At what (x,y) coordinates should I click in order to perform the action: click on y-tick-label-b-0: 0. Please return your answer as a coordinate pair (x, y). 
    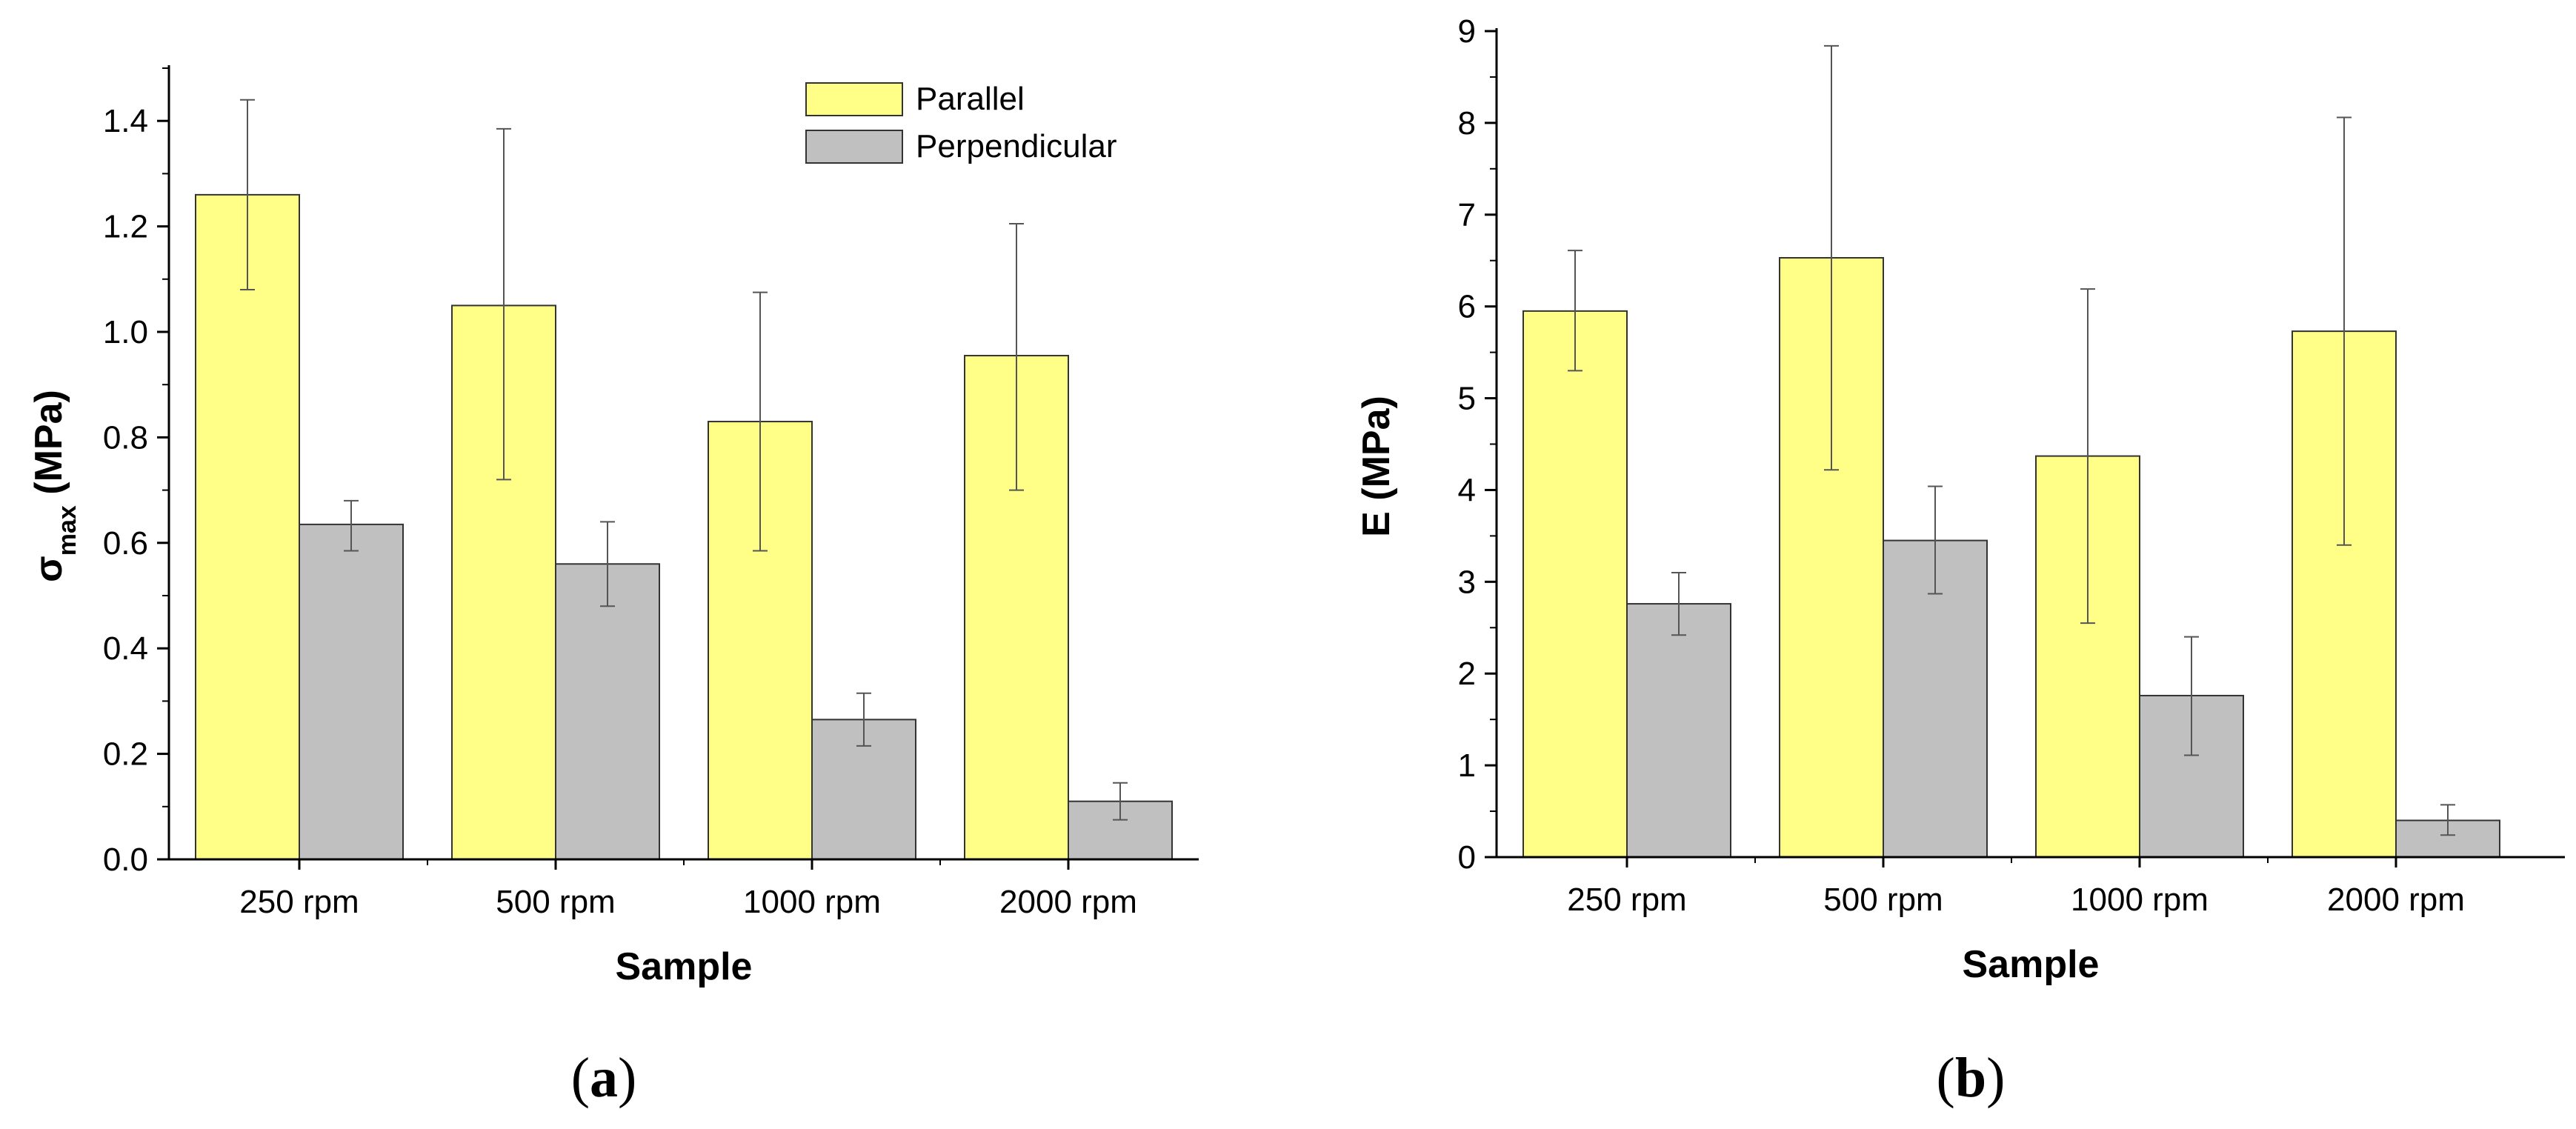
    Looking at the image, I should click on (1467, 857).